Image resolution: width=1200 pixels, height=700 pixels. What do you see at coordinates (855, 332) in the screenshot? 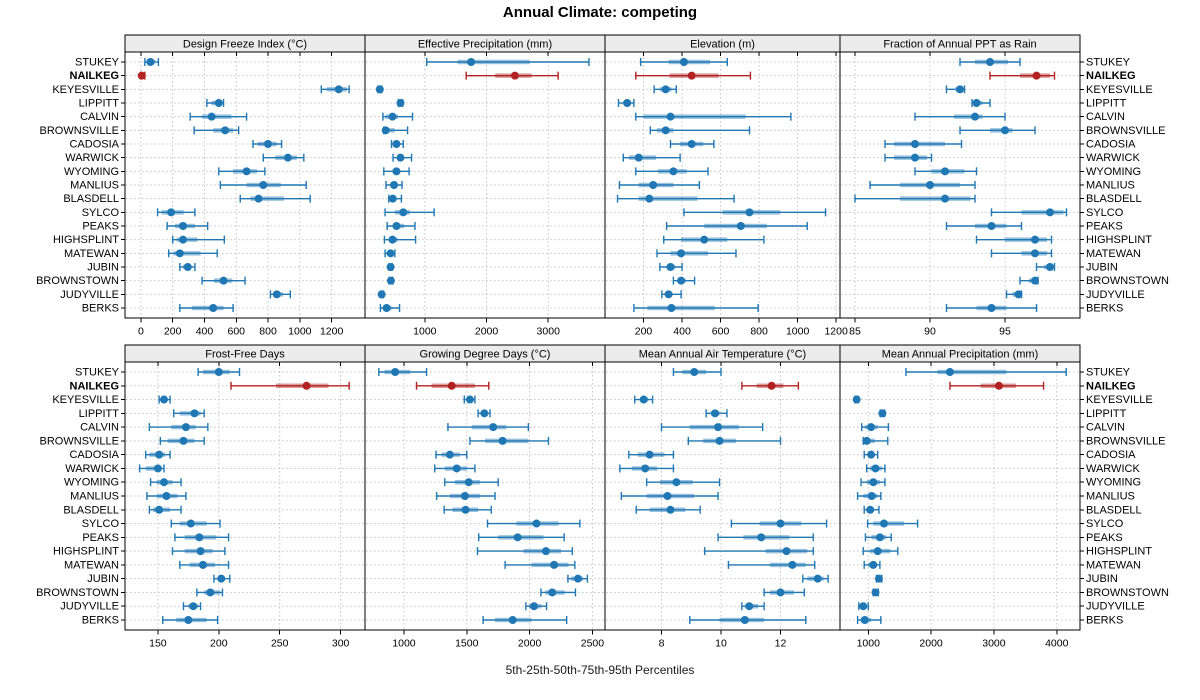
I see `axis-tick-label: 85` at bounding box center [855, 332].